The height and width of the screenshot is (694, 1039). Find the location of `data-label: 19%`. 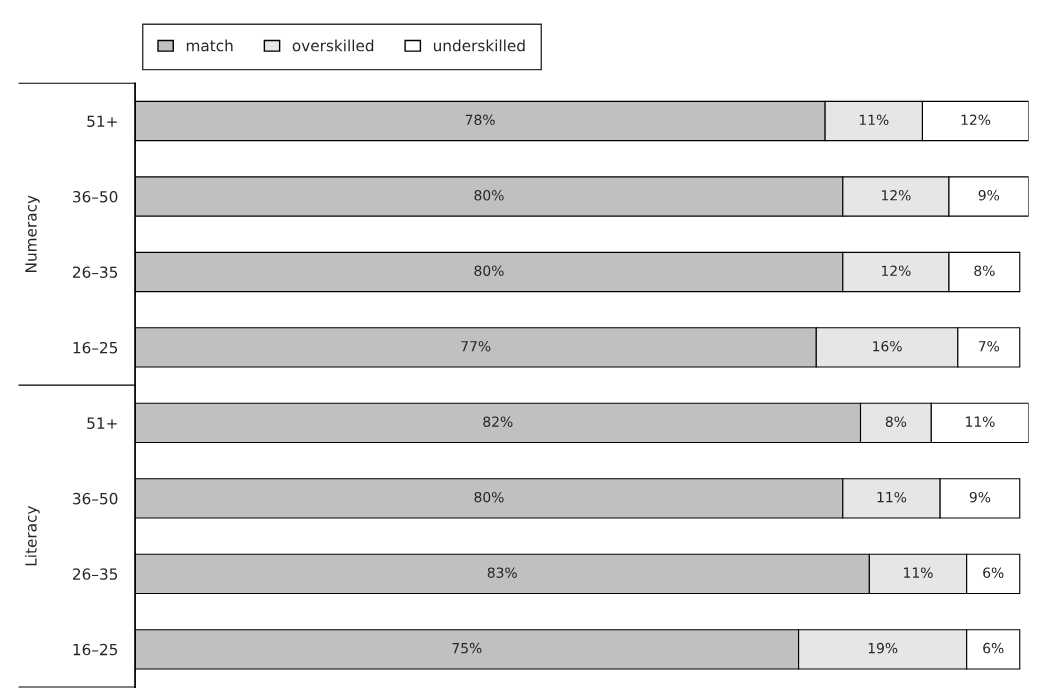

data-label: 19% is located at coordinates (883, 648).